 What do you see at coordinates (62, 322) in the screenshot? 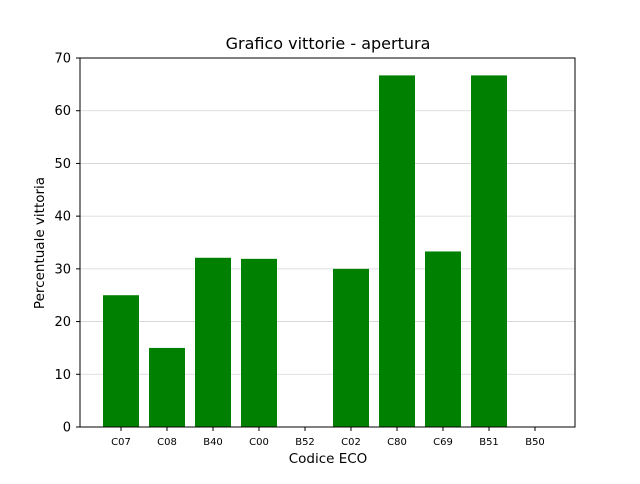
I see `y-tick-label: 20` at bounding box center [62, 322].